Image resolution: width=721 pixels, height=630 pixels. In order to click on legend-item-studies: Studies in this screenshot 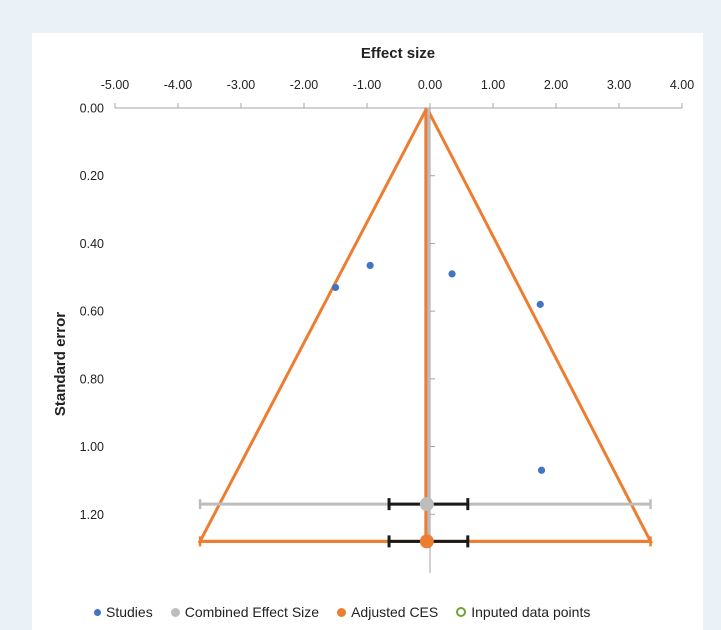, I will do `click(123, 612)`.